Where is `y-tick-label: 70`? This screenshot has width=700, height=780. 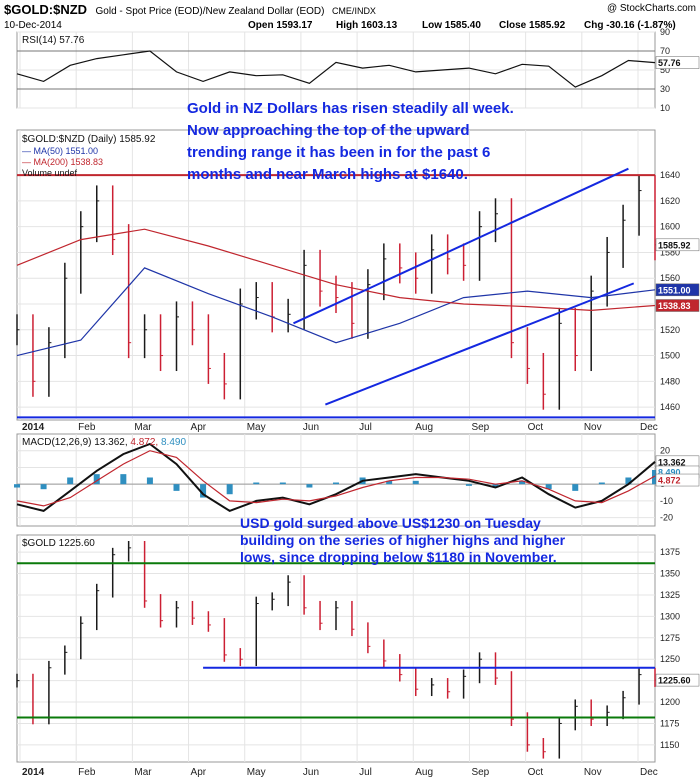
y-tick-label: 70 is located at coordinates (665, 51).